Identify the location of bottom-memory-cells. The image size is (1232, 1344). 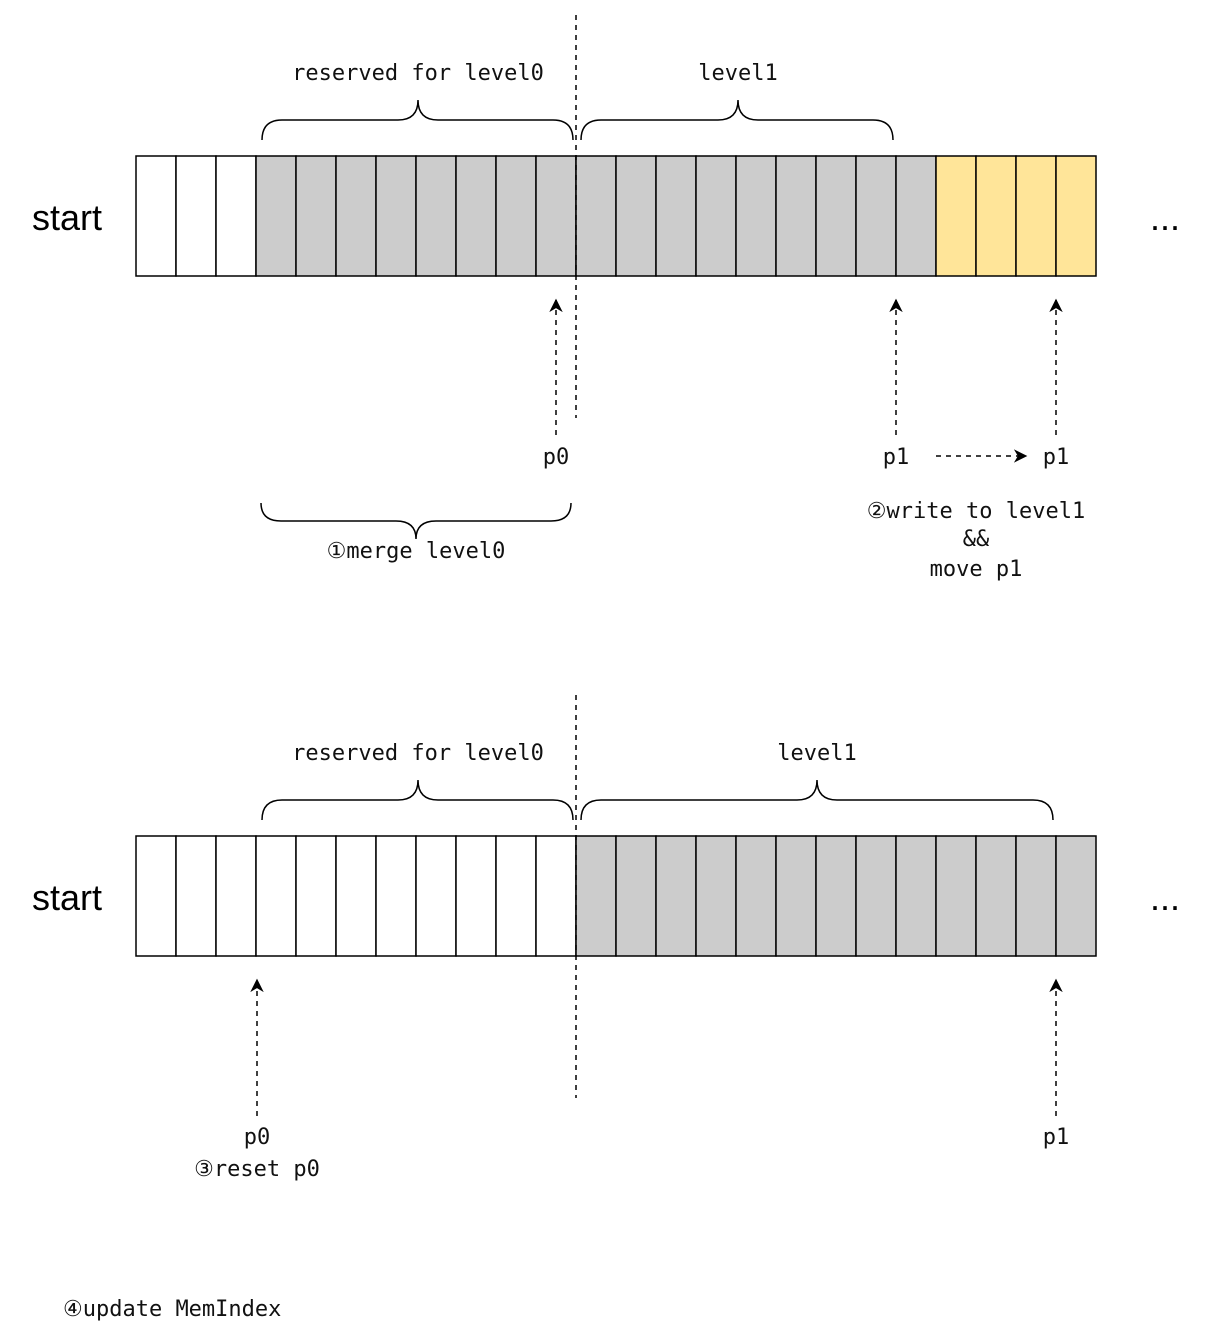
(616, 896).